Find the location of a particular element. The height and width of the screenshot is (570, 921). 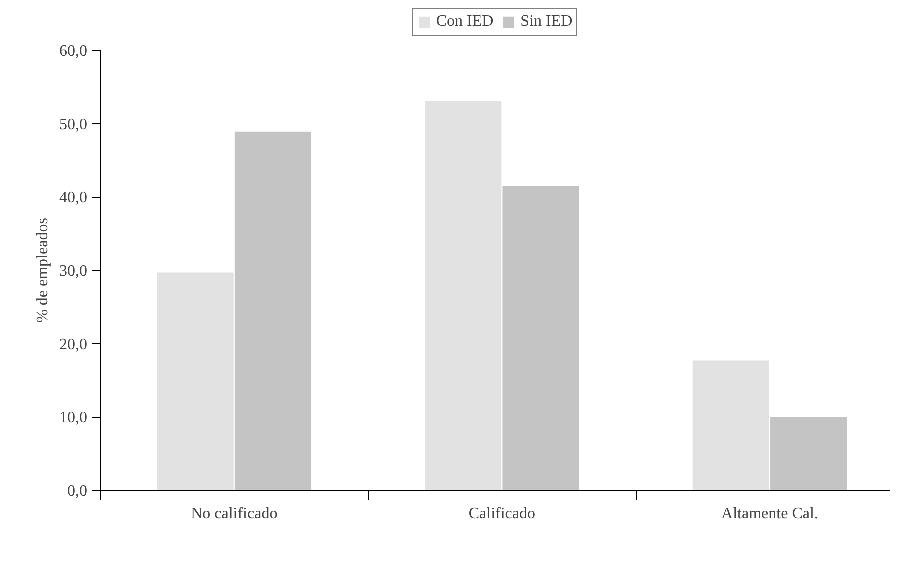

y-tick-label: 10,0 is located at coordinates (74, 418).